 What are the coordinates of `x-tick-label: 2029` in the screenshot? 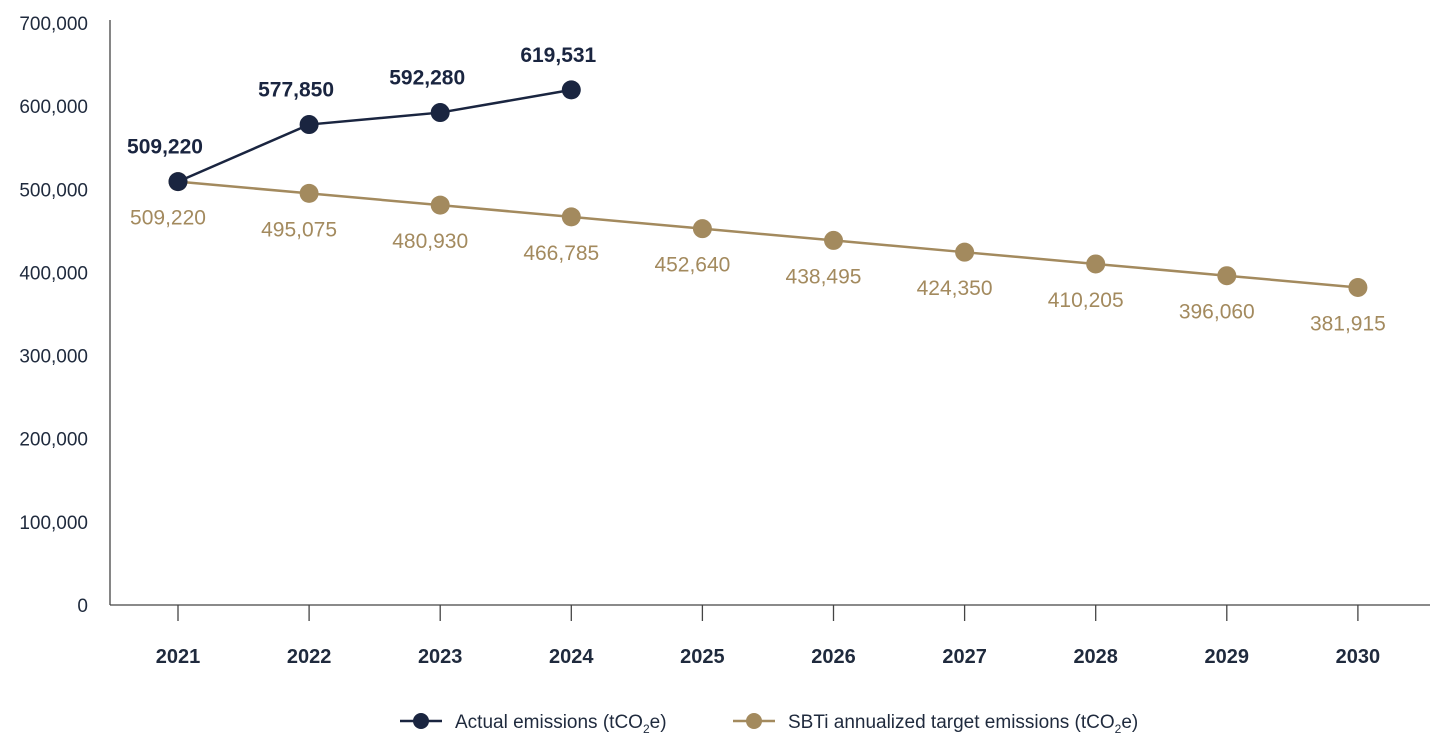 It's located at (1227, 657).